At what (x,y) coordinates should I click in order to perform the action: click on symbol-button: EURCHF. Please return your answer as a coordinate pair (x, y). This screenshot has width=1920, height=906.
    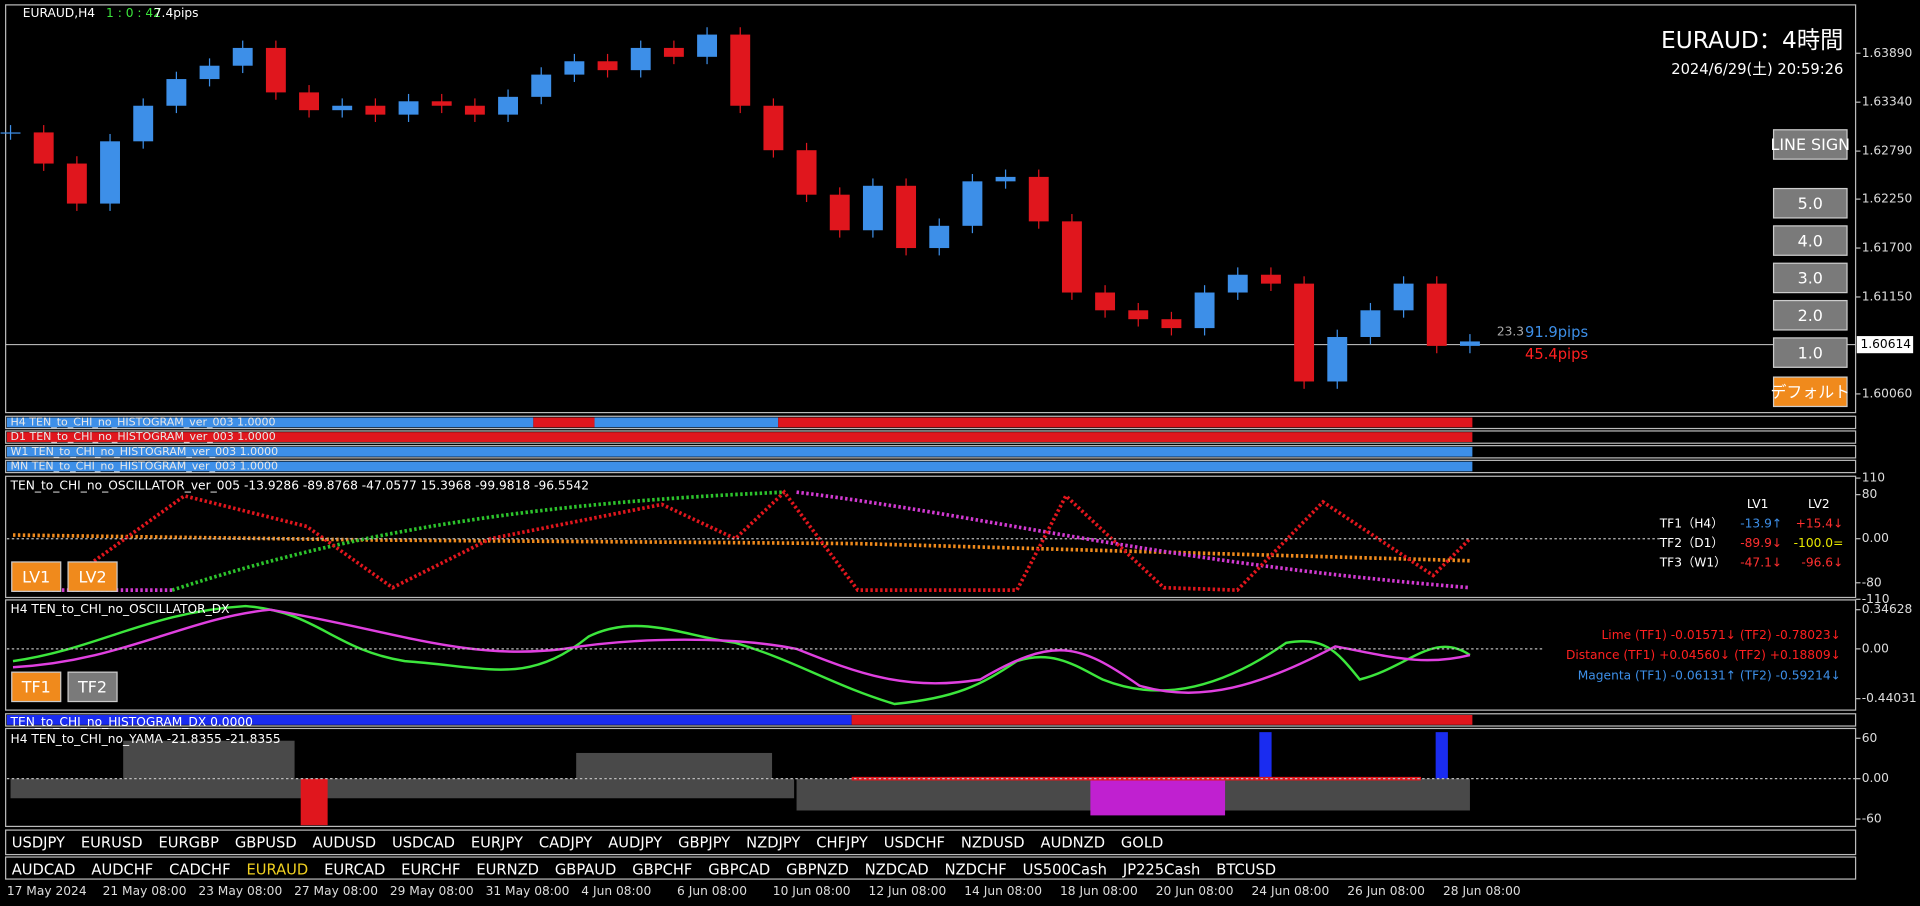
    Looking at the image, I should click on (430, 869).